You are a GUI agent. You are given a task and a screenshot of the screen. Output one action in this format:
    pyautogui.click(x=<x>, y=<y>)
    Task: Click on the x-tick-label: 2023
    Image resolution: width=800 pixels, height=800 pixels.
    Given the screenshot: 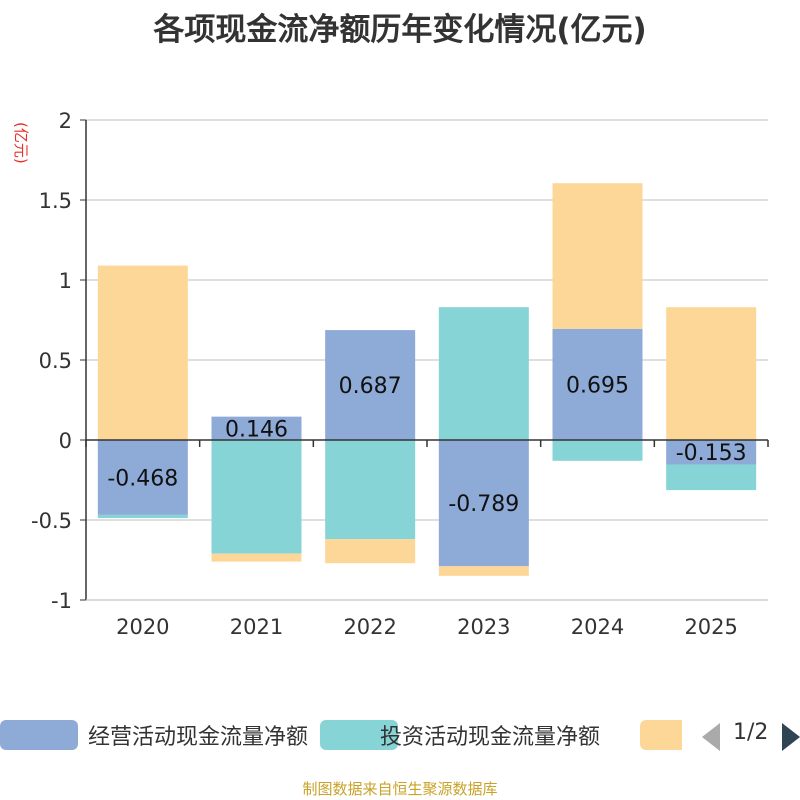 What is the action you would take?
    pyautogui.click(x=483, y=627)
    